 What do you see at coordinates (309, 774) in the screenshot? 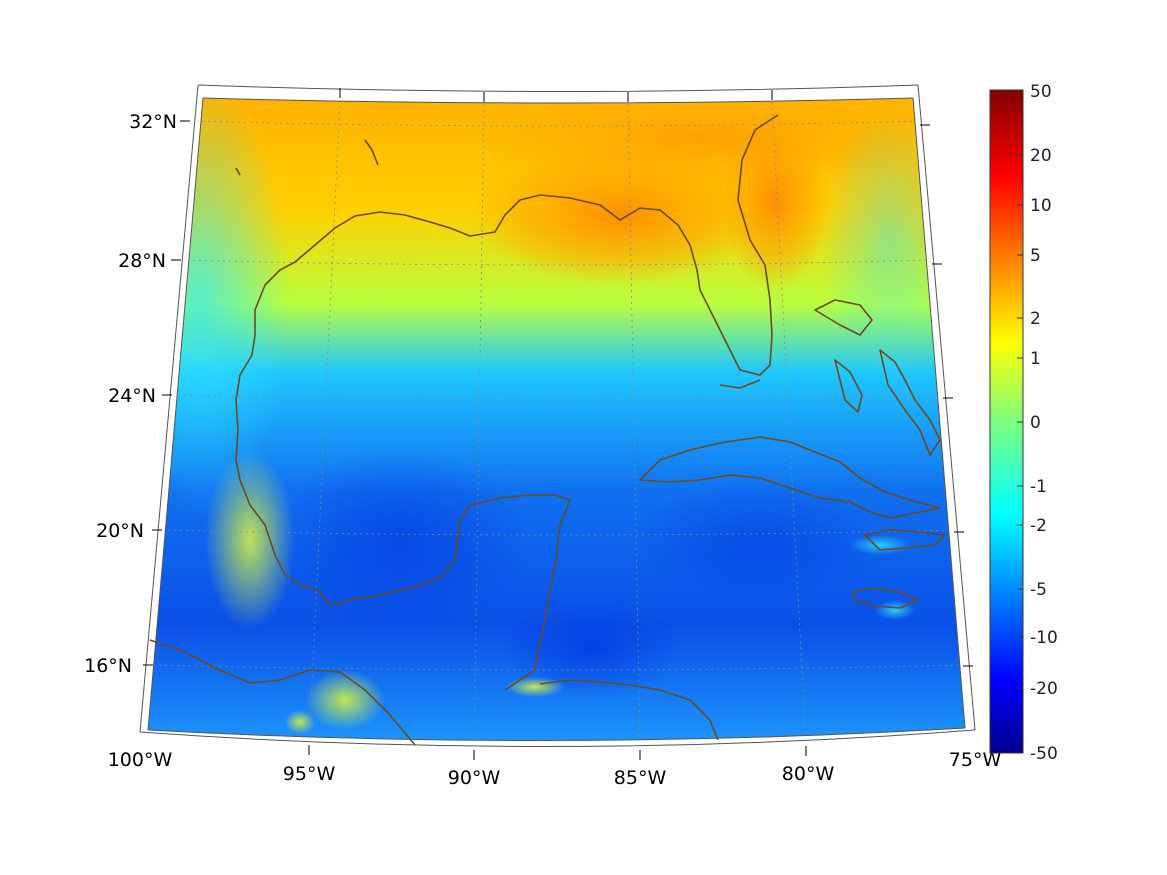
I see `lon-label-95w: 95°W` at bounding box center [309, 774].